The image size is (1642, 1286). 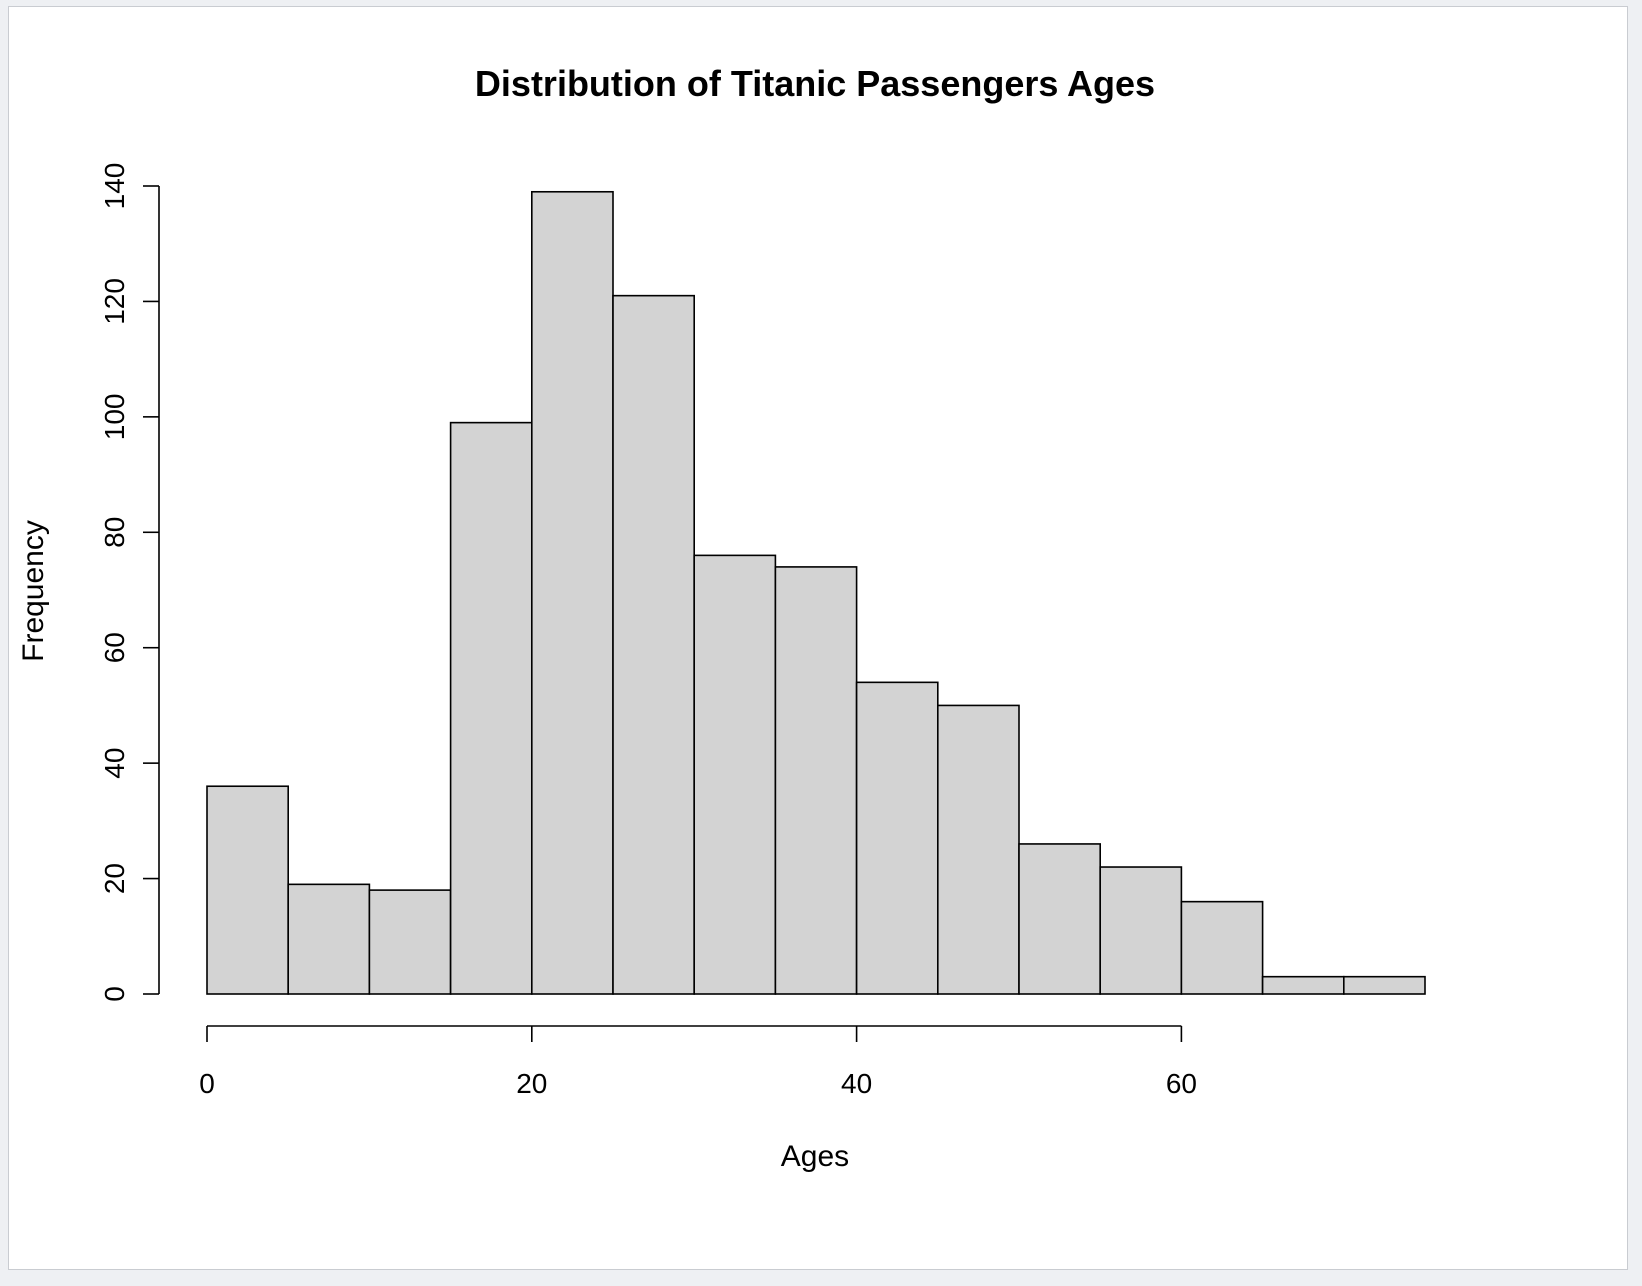 I want to click on y-tick-label: 80, so click(x=114, y=532).